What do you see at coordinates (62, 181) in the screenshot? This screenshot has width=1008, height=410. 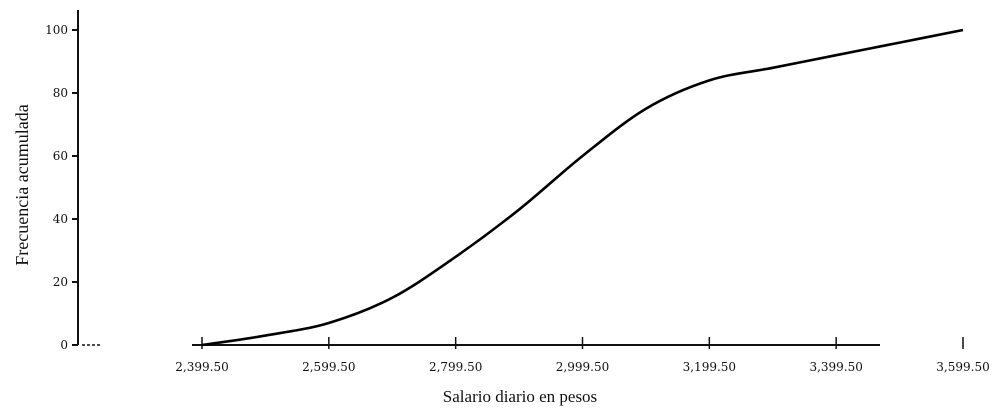 I see `y-axis: 0 20 40 60 80 100` at bounding box center [62, 181].